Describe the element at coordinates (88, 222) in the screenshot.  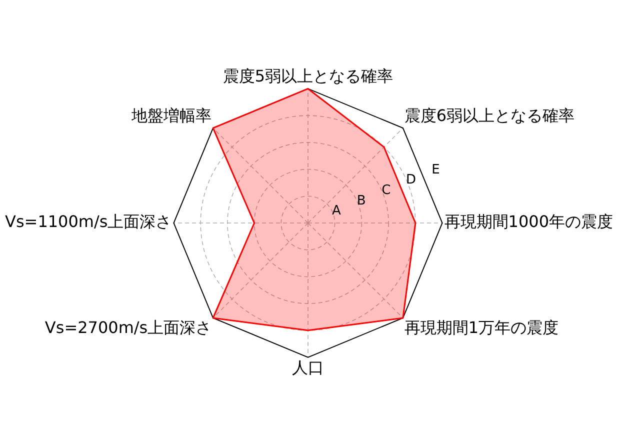
I see `spoke-label: Vs=1100m/s上面深さ` at that location.